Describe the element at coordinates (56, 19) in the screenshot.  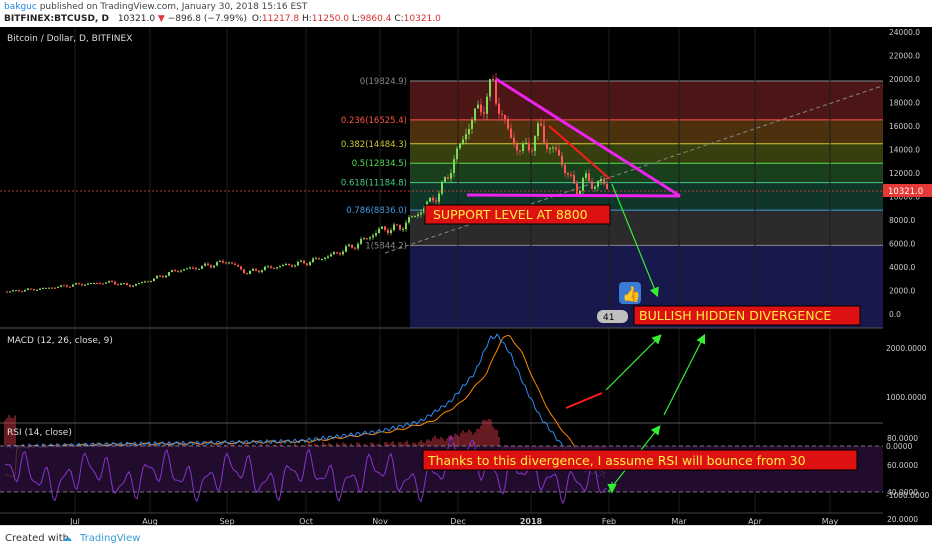
I see `symbol-label: BITFINEX:BTCUSD, D` at that location.